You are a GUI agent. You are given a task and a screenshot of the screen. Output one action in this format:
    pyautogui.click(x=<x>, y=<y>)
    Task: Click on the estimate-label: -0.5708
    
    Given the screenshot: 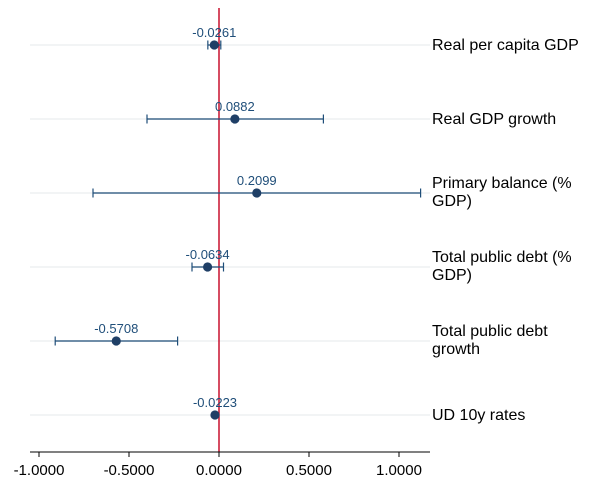 What is the action you would take?
    pyautogui.click(x=116, y=328)
    